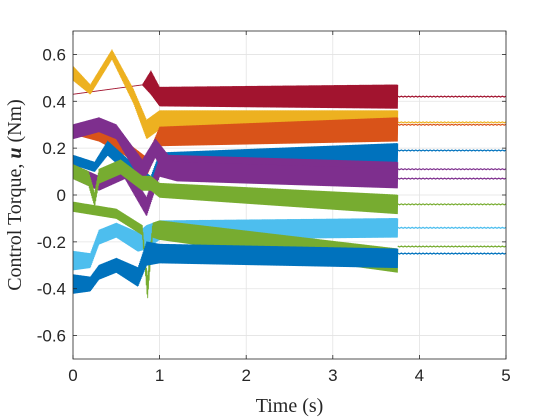  I want to click on y-axis-label-pre: Control Torque,, so click(15, 225).